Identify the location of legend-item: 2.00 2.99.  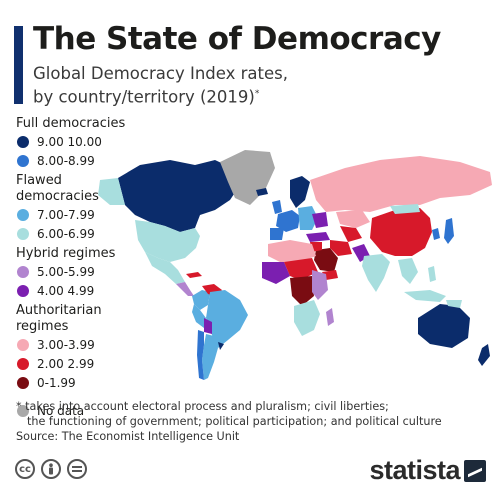
(86, 363).